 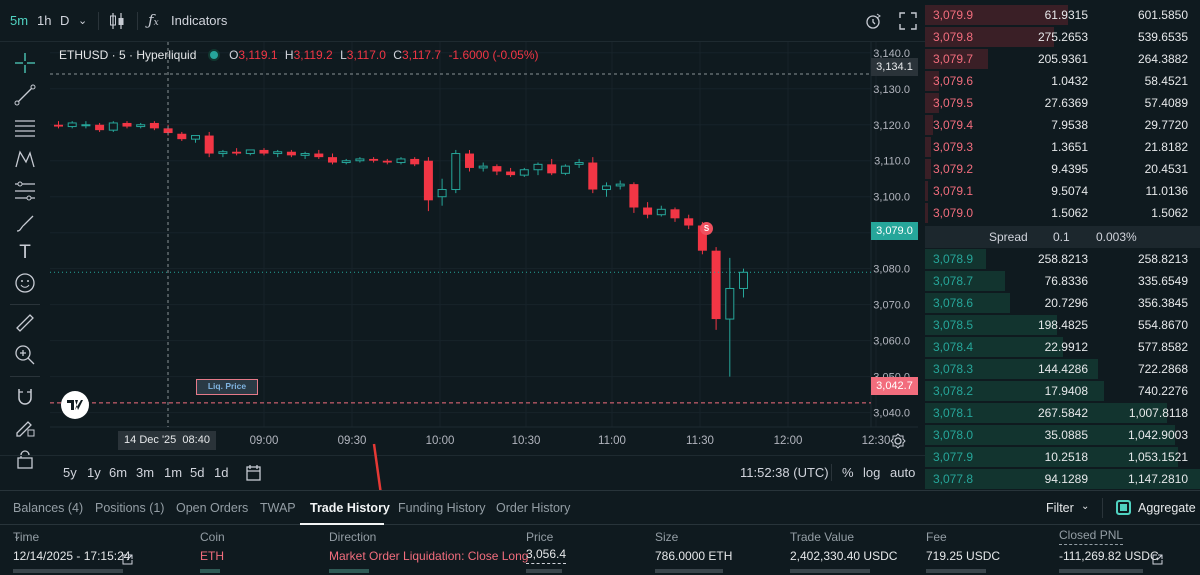 What do you see at coordinates (25, 397) in the screenshot?
I see `magnet-icon` at bounding box center [25, 397].